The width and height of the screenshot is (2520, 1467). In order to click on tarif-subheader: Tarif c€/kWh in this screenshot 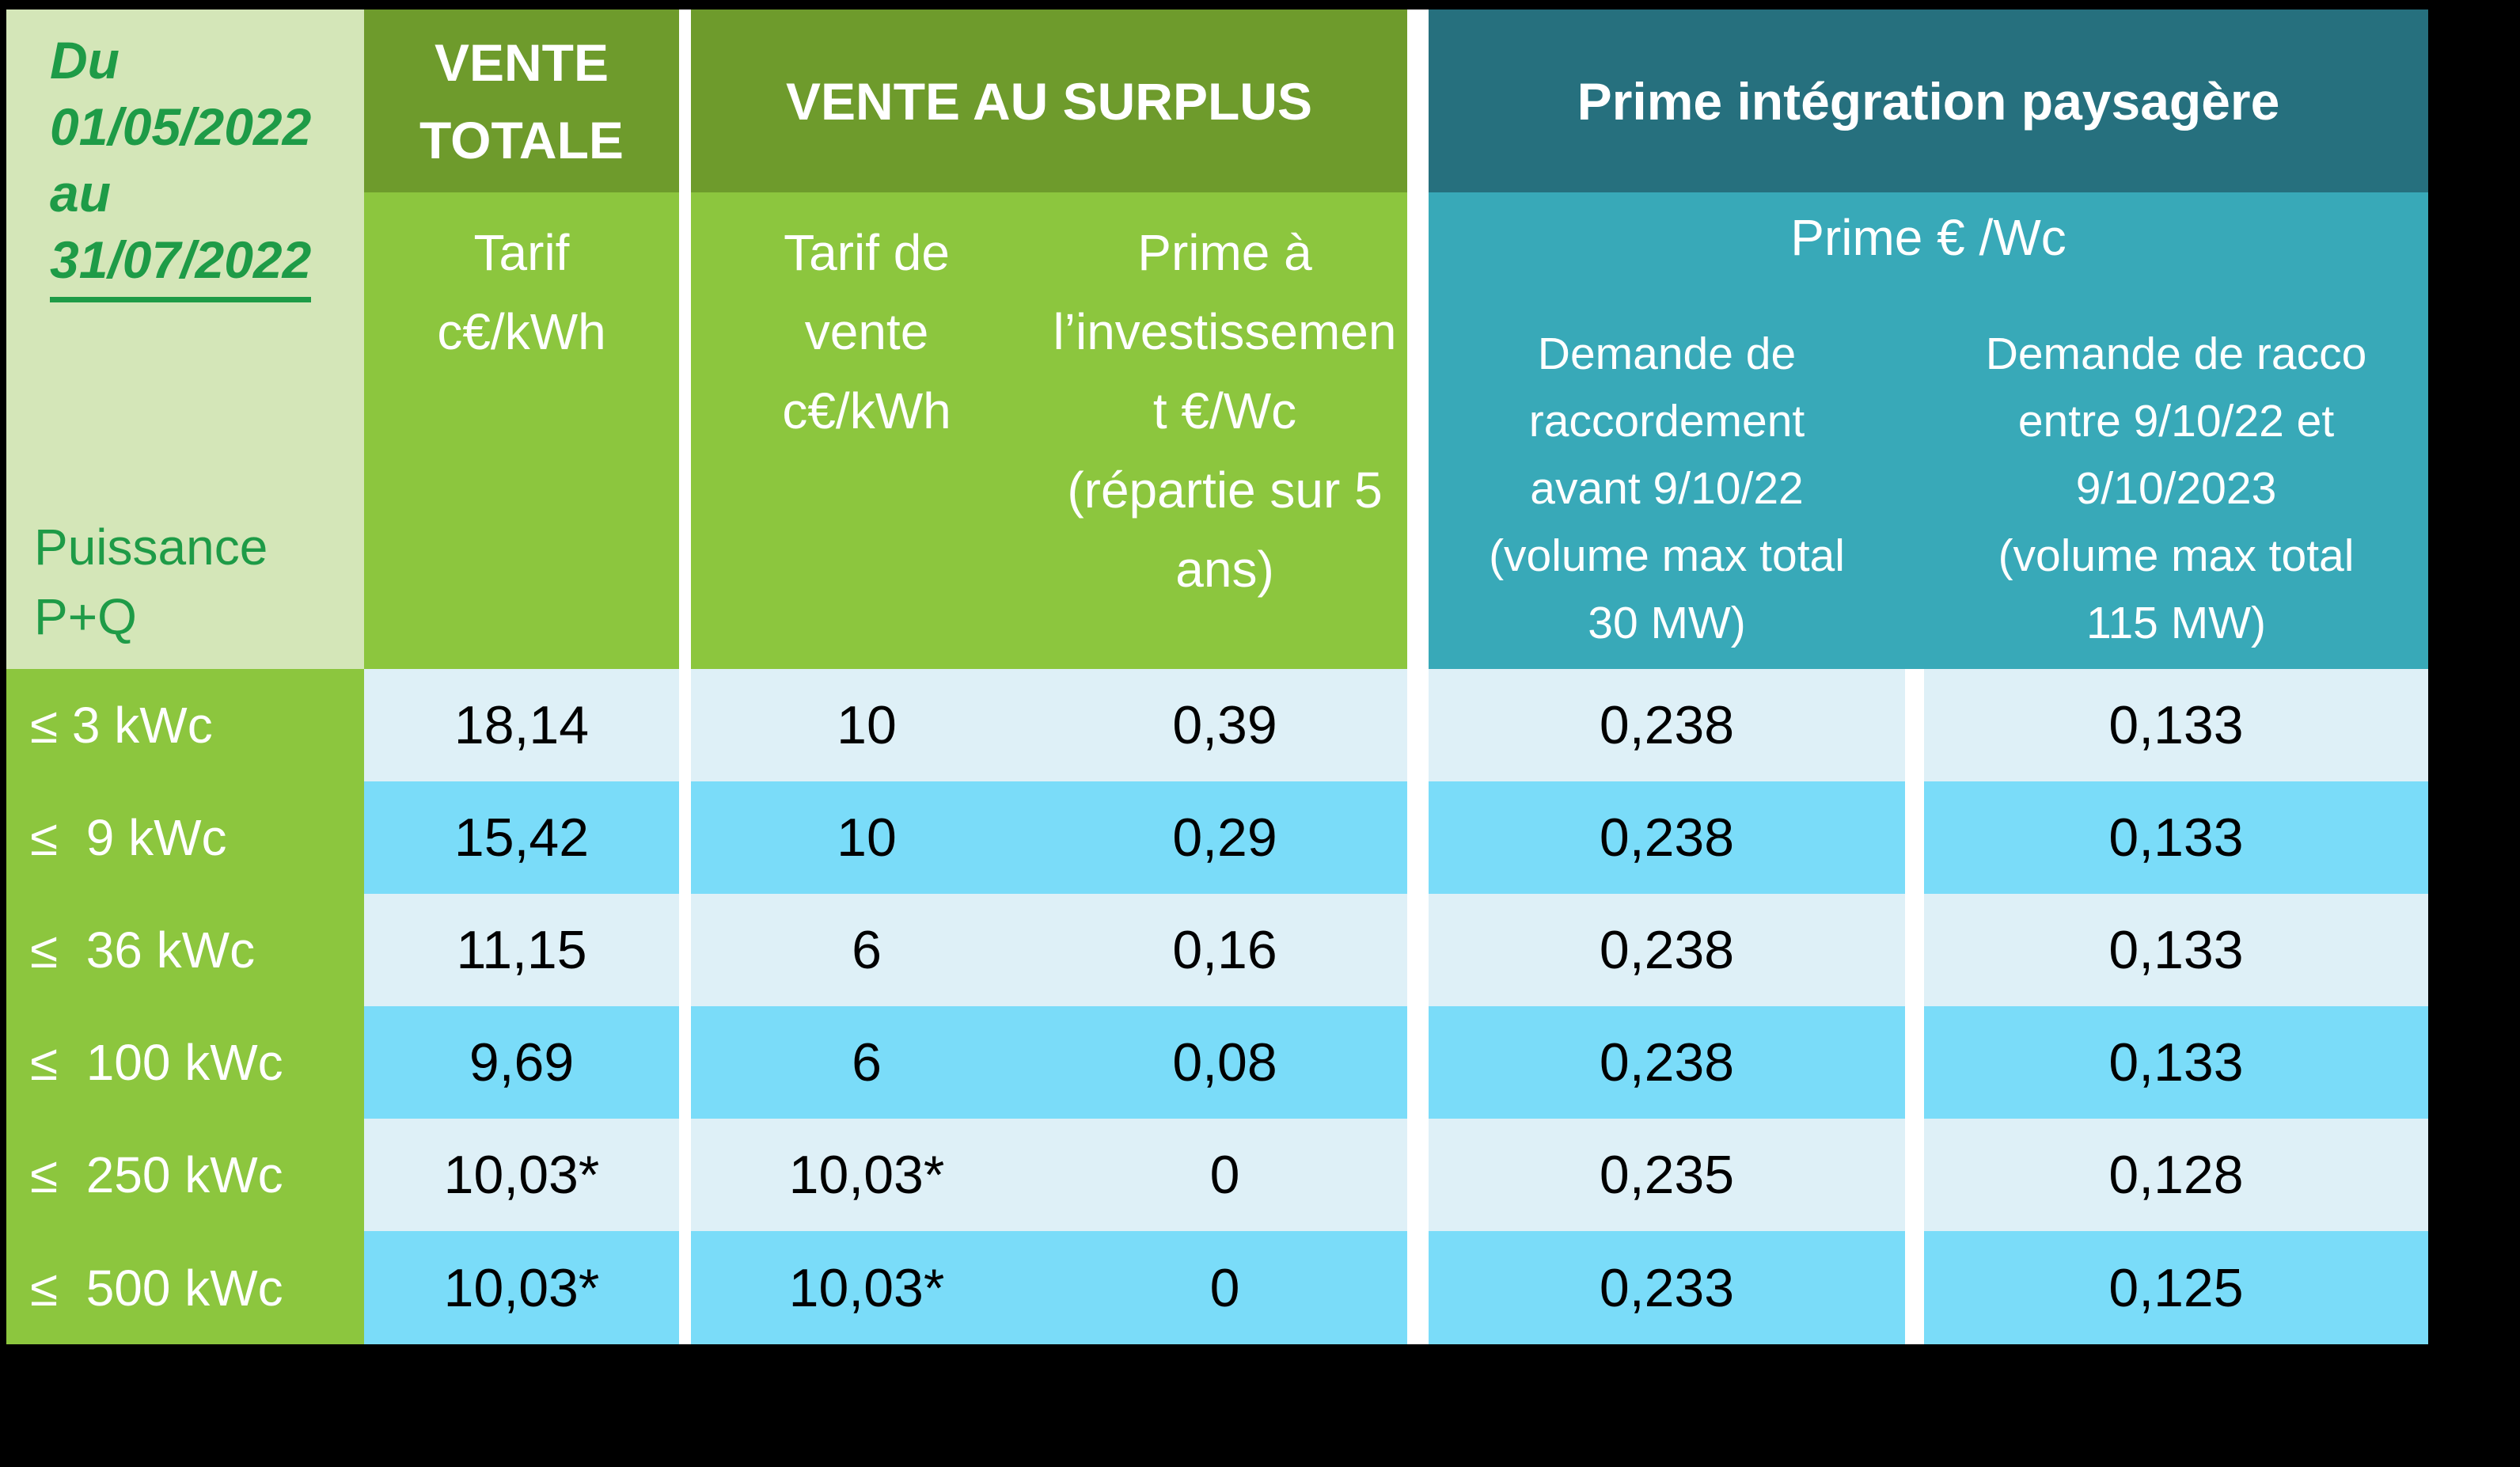, I will do `click(521, 430)`.